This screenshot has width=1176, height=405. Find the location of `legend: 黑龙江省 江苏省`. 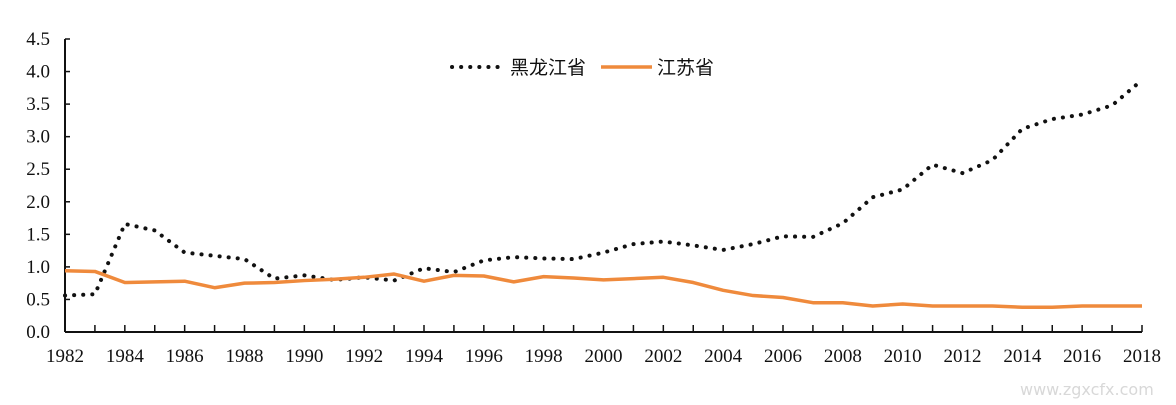

legend: 黑龙江省 江苏省 is located at coordinates (582, 68).